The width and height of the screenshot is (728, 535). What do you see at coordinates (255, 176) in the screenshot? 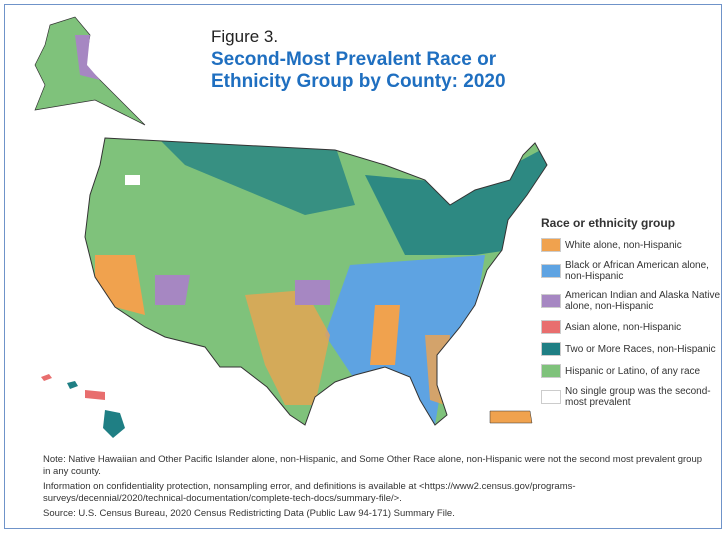
I see `region-north-plains-multi` at bounding box center [255, 176].